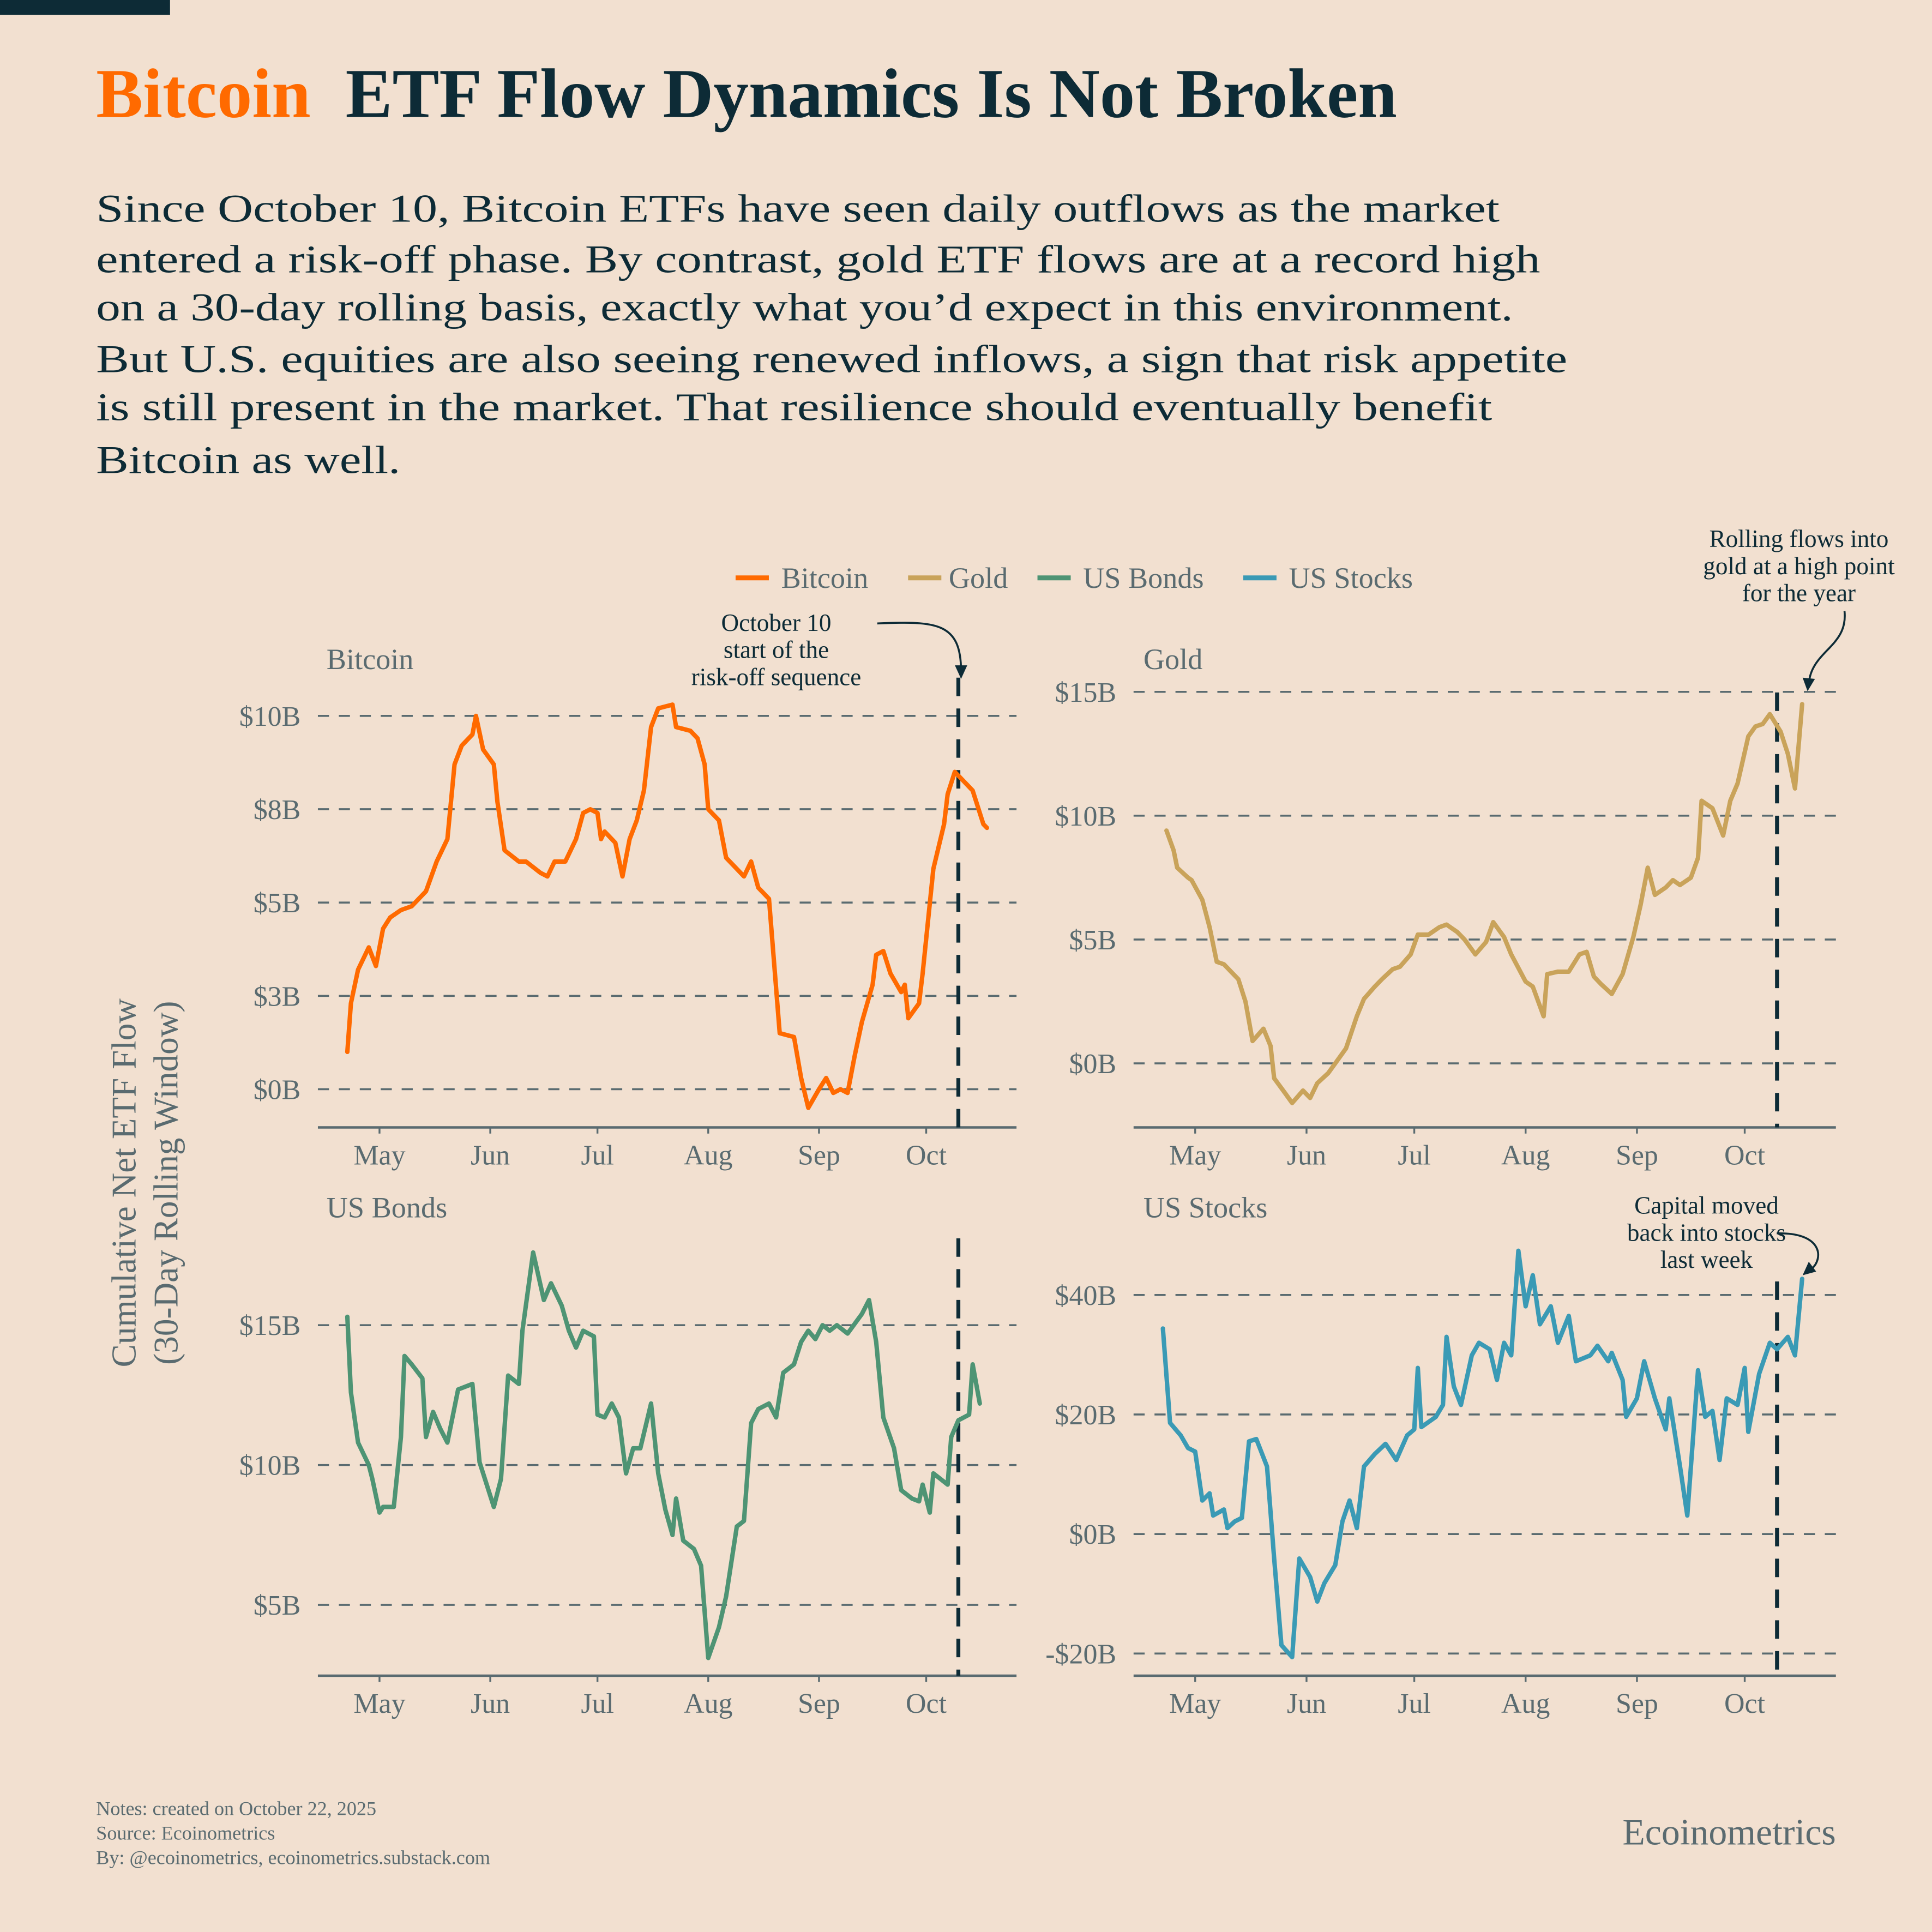 Image resolution: width=1932 pixels, height=1932 pixels. I want to click on legend-label-gold: Gold, so click(978, 578).